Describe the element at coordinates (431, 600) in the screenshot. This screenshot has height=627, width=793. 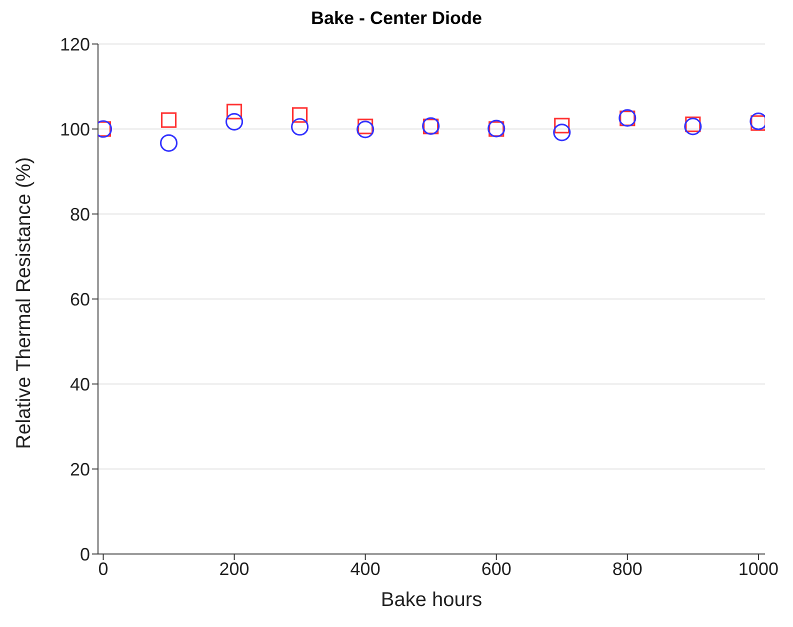
I see `x-axis-title: Bake hours` at that location.